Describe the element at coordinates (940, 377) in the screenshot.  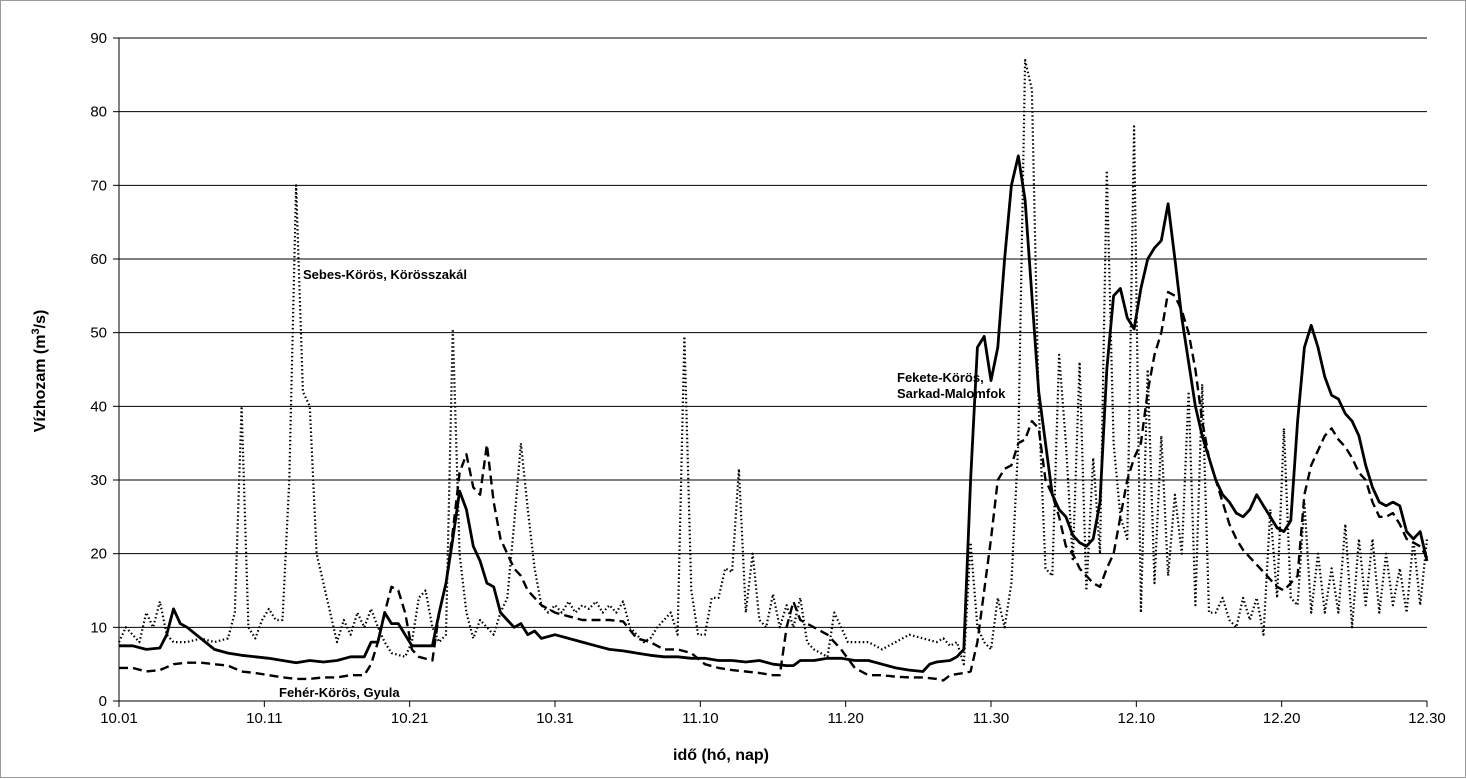
I see `annotation-fekete-koros-line1: Fekete-Körös,` at that location.